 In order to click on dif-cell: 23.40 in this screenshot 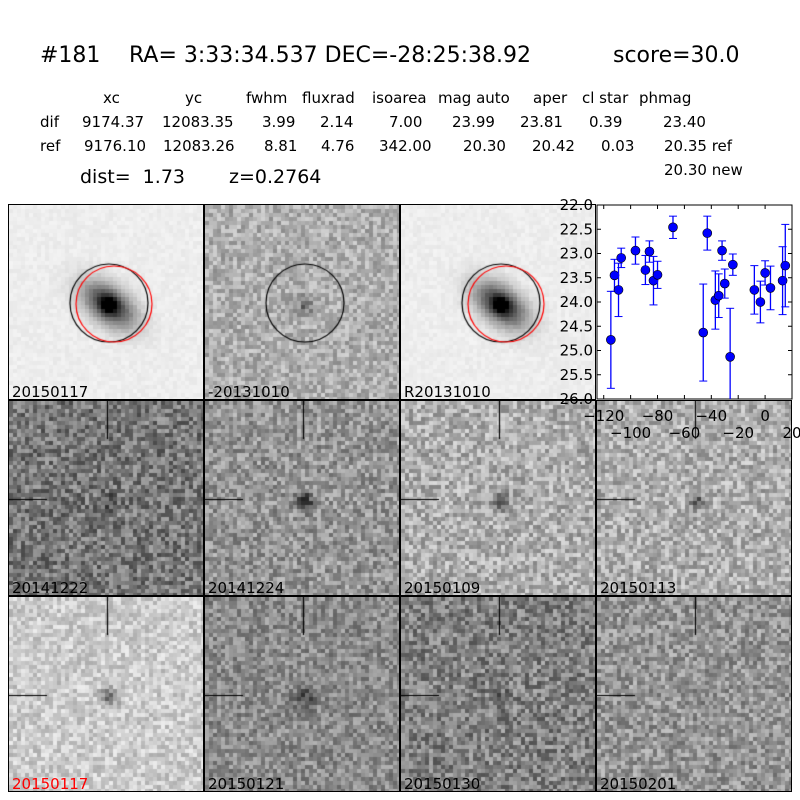, I will do `click(684, 122)`.